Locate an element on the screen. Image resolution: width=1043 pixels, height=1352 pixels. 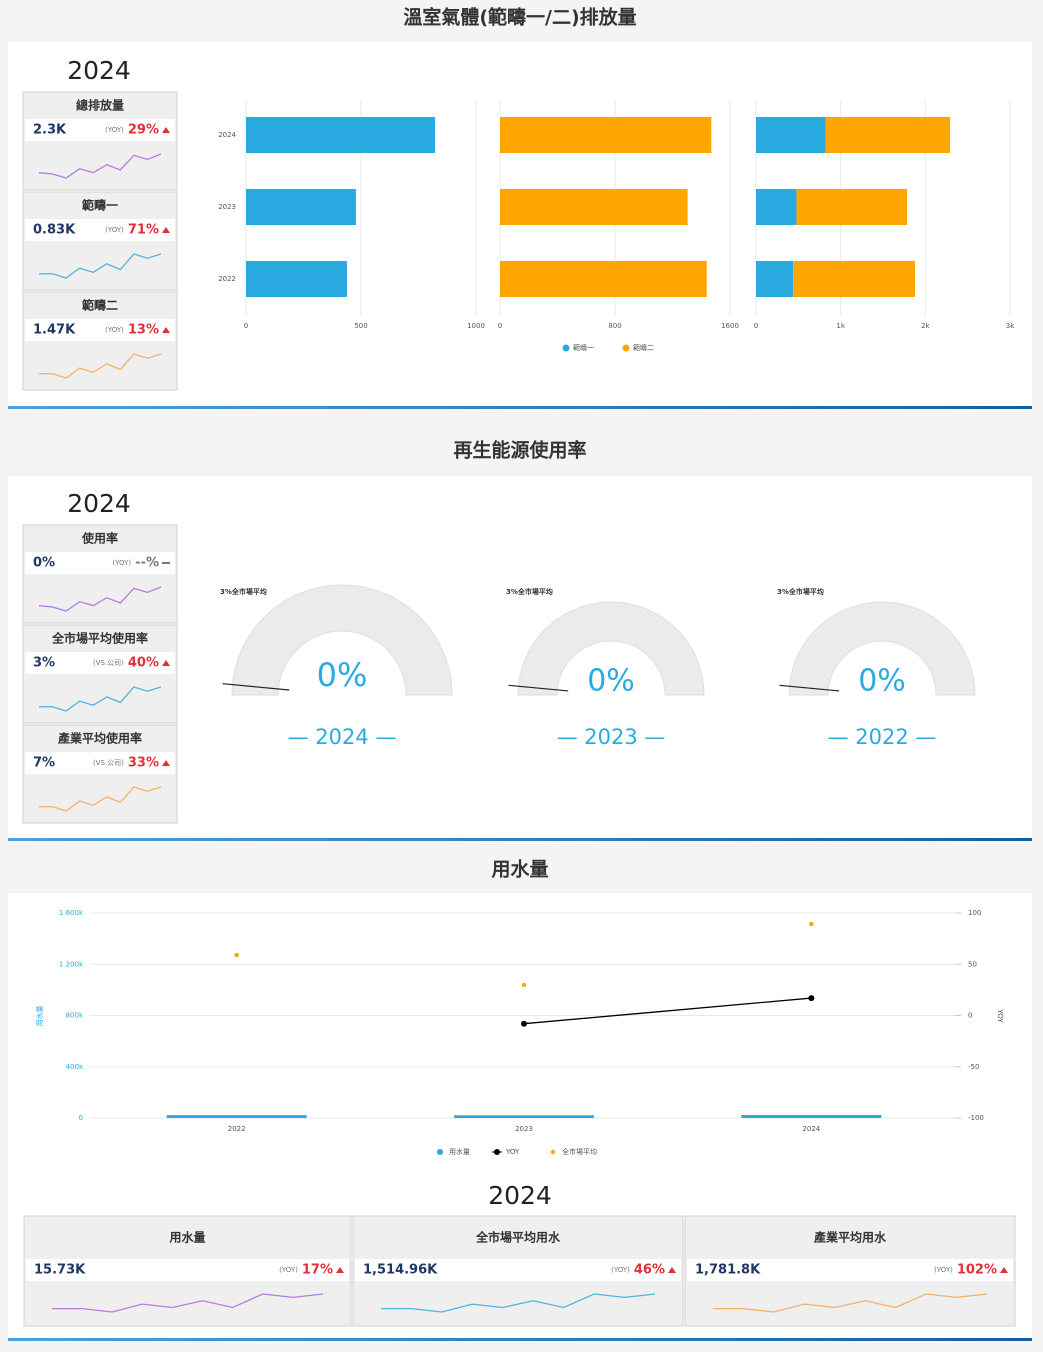
gauge-year: — 2023 — is located at coordinates (611, 737).